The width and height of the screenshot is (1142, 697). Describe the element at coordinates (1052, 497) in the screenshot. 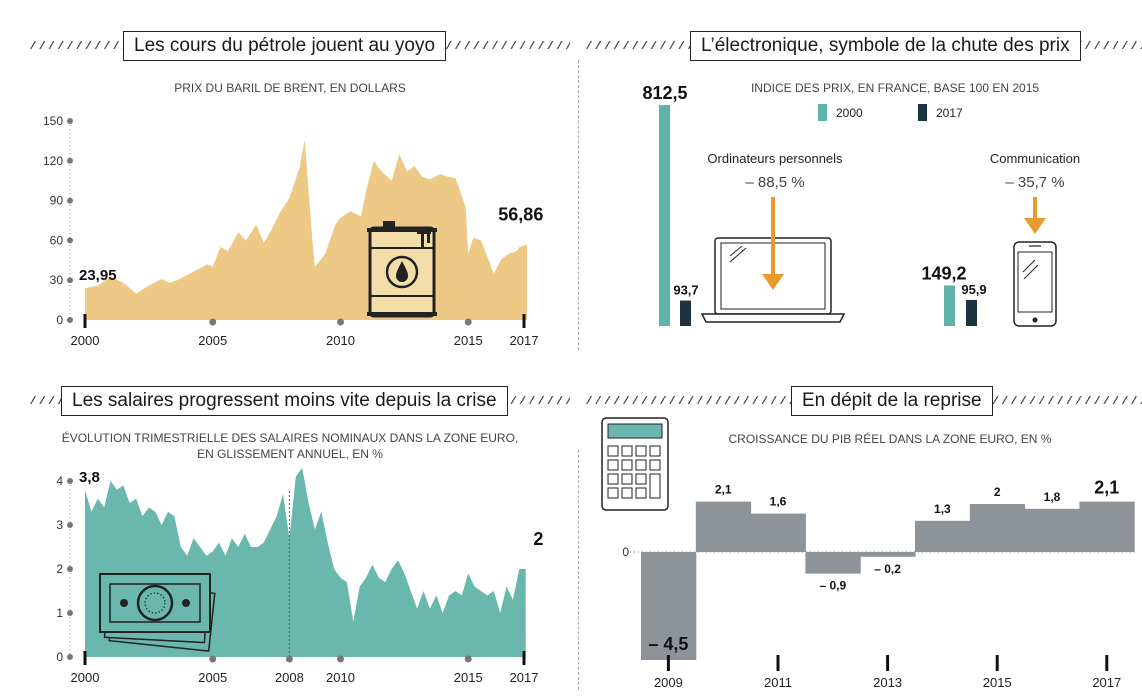

I see `gdp-value-label: 1,8` at that location.